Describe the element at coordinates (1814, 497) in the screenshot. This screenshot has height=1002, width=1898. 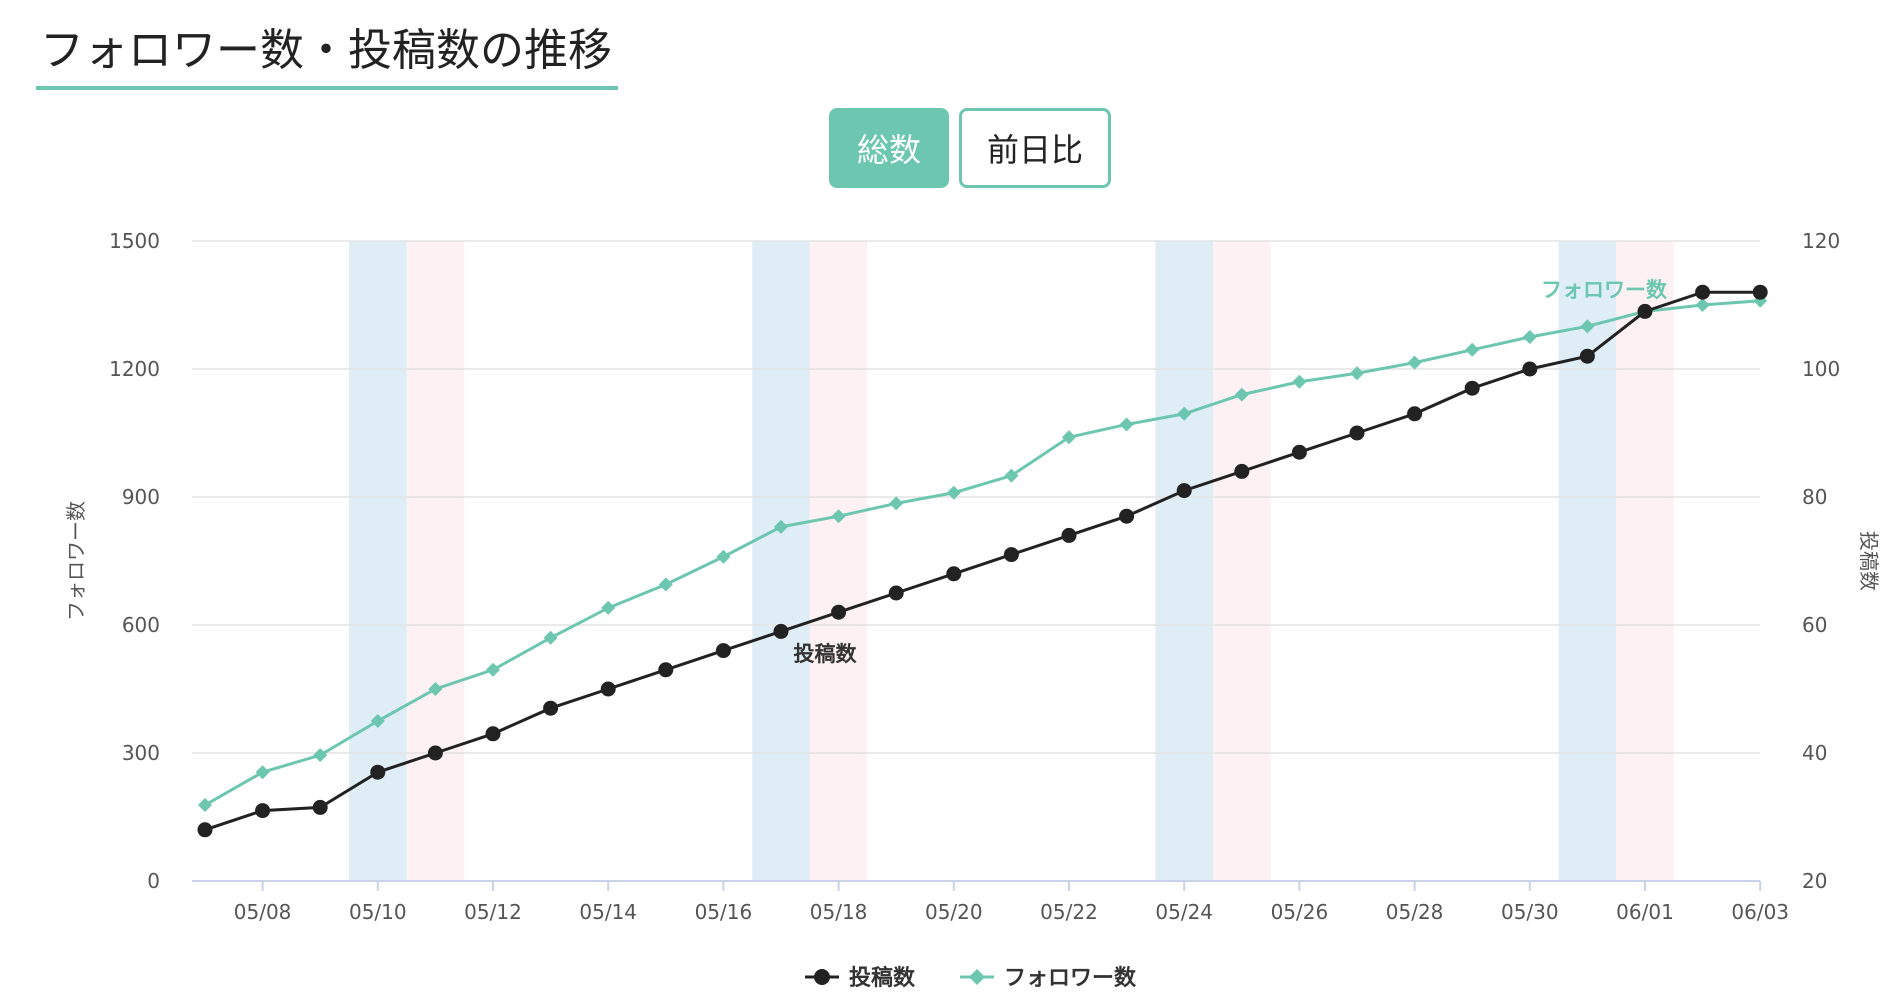
I see `y-right-tick-label: 80` at that location.